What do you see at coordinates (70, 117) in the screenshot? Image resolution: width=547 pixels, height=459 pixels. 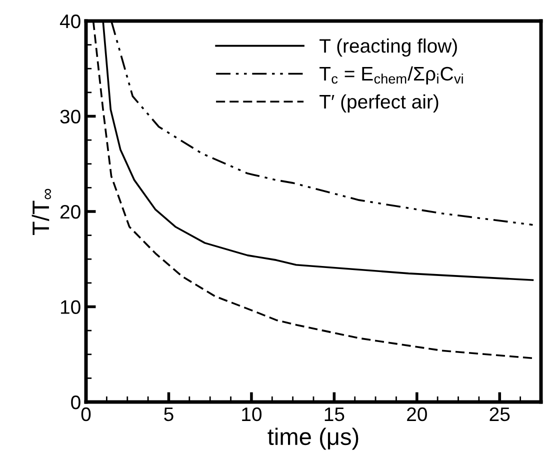 I see `y-tick-label: 30` at bounding box center [70, 117].